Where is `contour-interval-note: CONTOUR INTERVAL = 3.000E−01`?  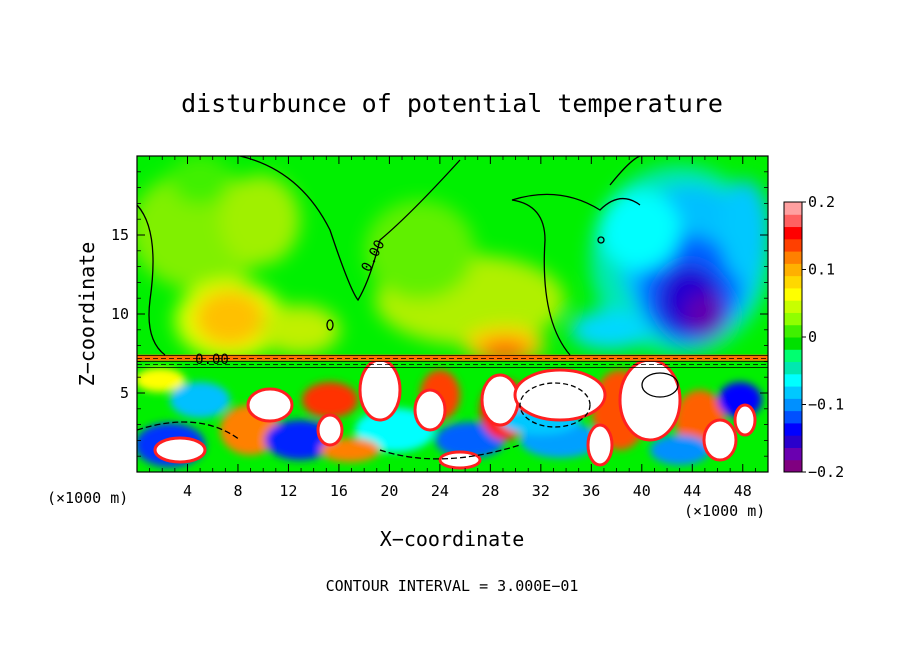
contour-interval-note: CONTOUR INTERVAL = 3.000E−01 is located at coordinates (452, 586).